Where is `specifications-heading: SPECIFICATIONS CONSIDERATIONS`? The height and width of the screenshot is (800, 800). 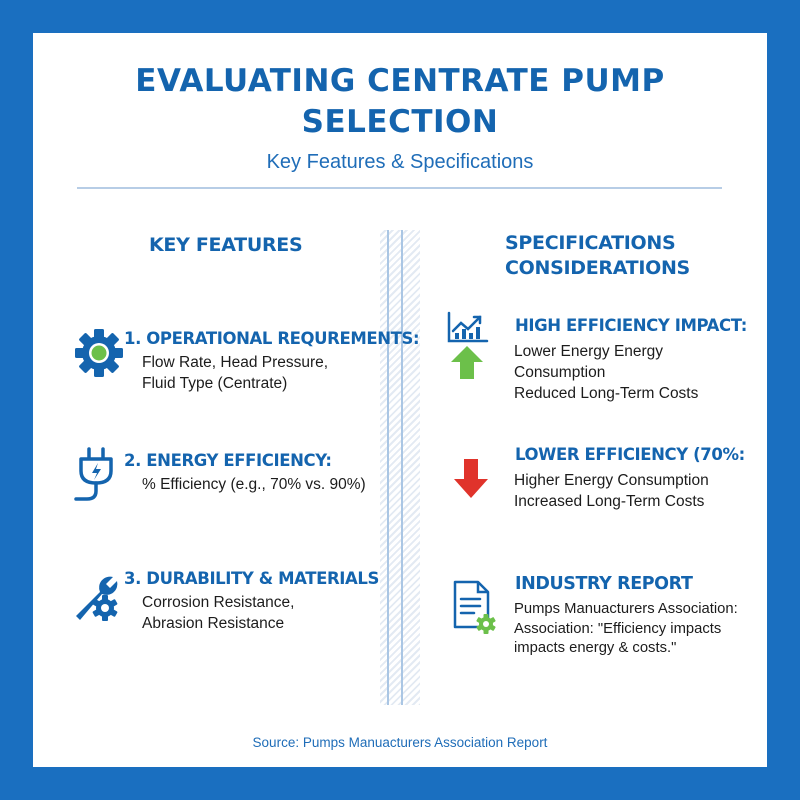
specifications-heading: SPECIFICATIONS CONSIDERATIONS is located at coordinates (597, 256).